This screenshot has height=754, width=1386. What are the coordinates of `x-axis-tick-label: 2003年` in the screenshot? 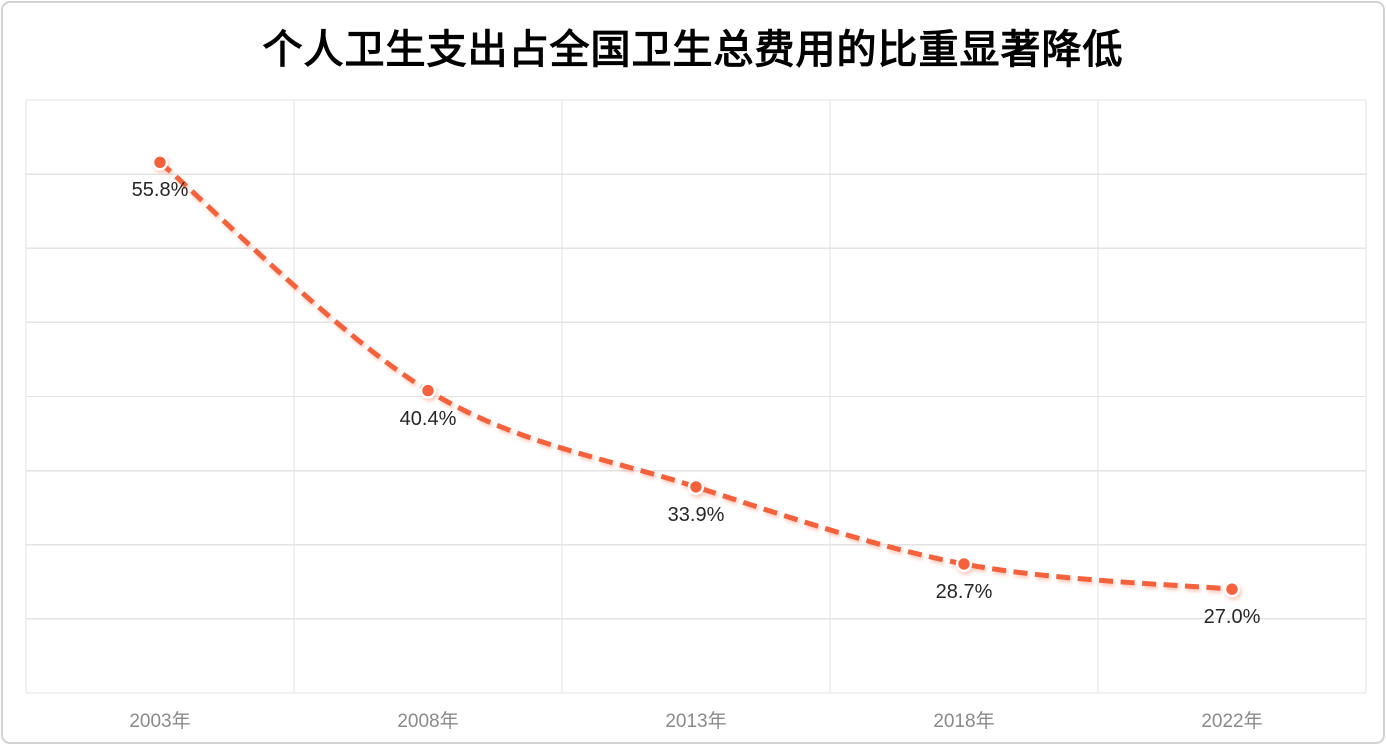 It's located at (160, 721).